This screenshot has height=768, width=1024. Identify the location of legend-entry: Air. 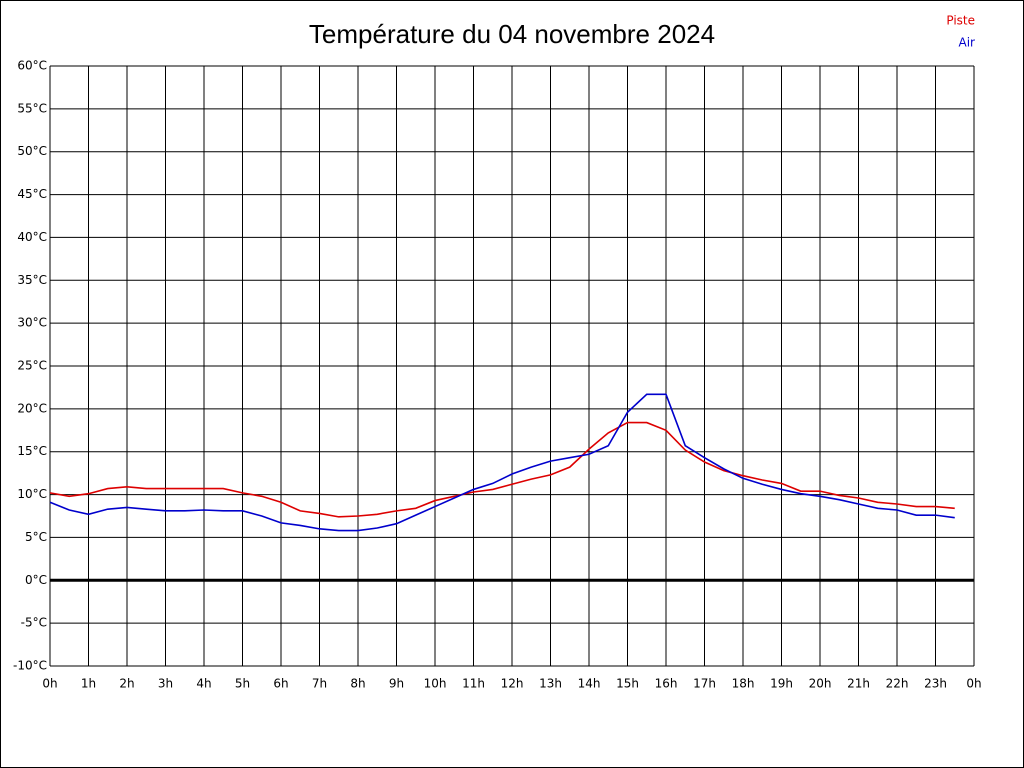
(967, 43).